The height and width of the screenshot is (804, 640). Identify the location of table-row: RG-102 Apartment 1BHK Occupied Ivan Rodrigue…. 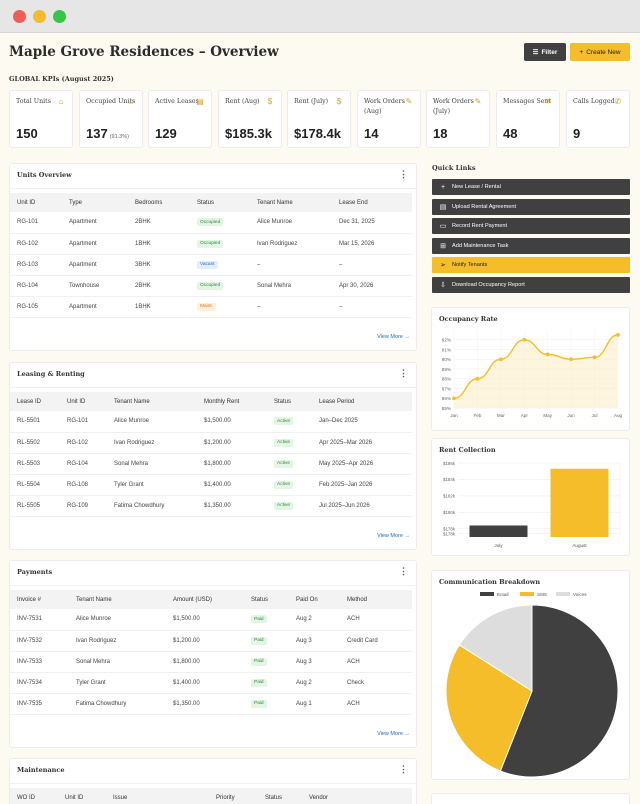
(211, 244).